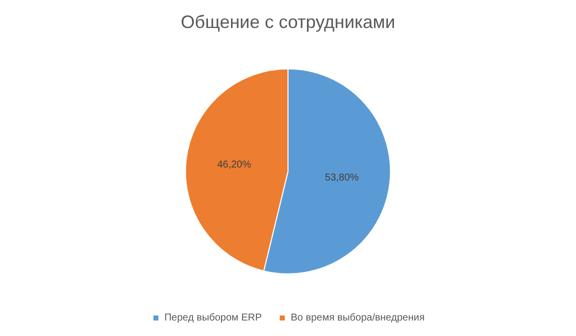 The height and width of the screenshot is (336, 576). I want to click on legend-label: Перед выбором ERP, so click(213, 318).